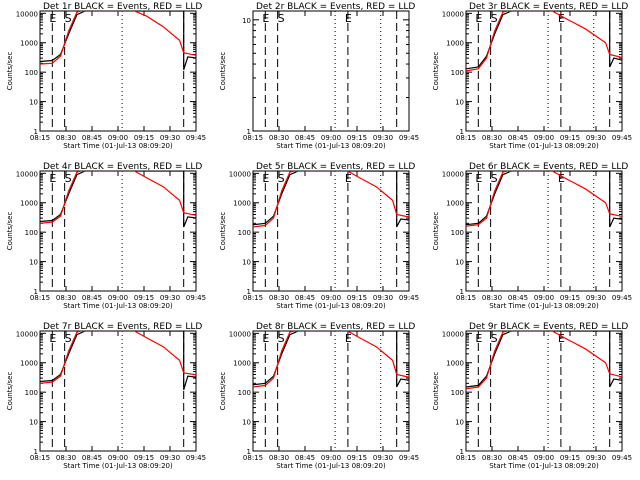 The height and width of the screenshot is (480, 640). Describe the element at coordinates (548, 7) in the screenshot. I see `panel-title: Det 3r BLACK = Events, RED = LLD` at that location.